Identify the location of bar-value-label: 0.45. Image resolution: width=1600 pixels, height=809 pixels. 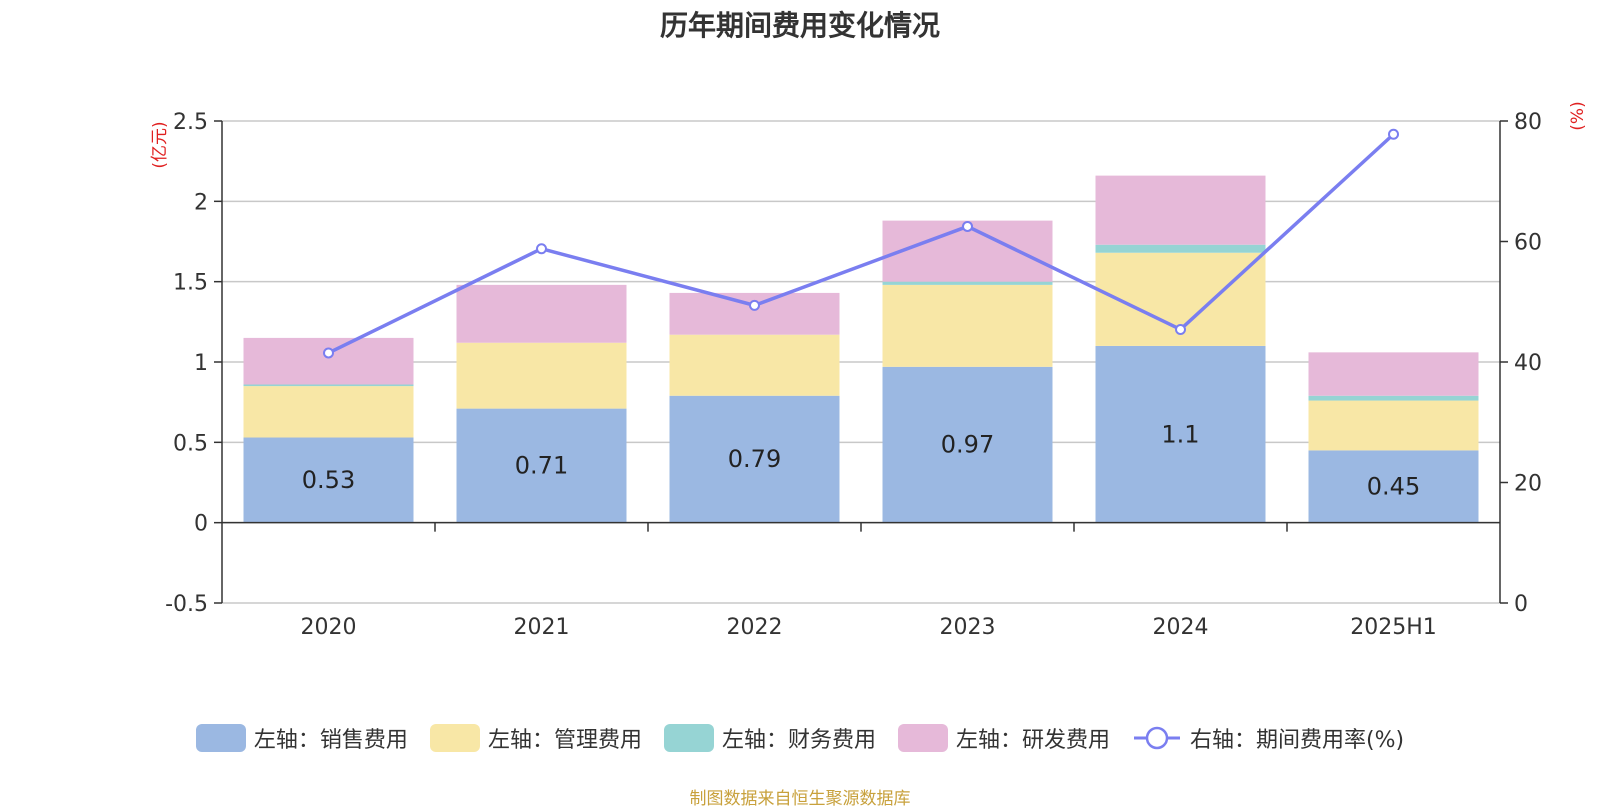
(1393, 487).